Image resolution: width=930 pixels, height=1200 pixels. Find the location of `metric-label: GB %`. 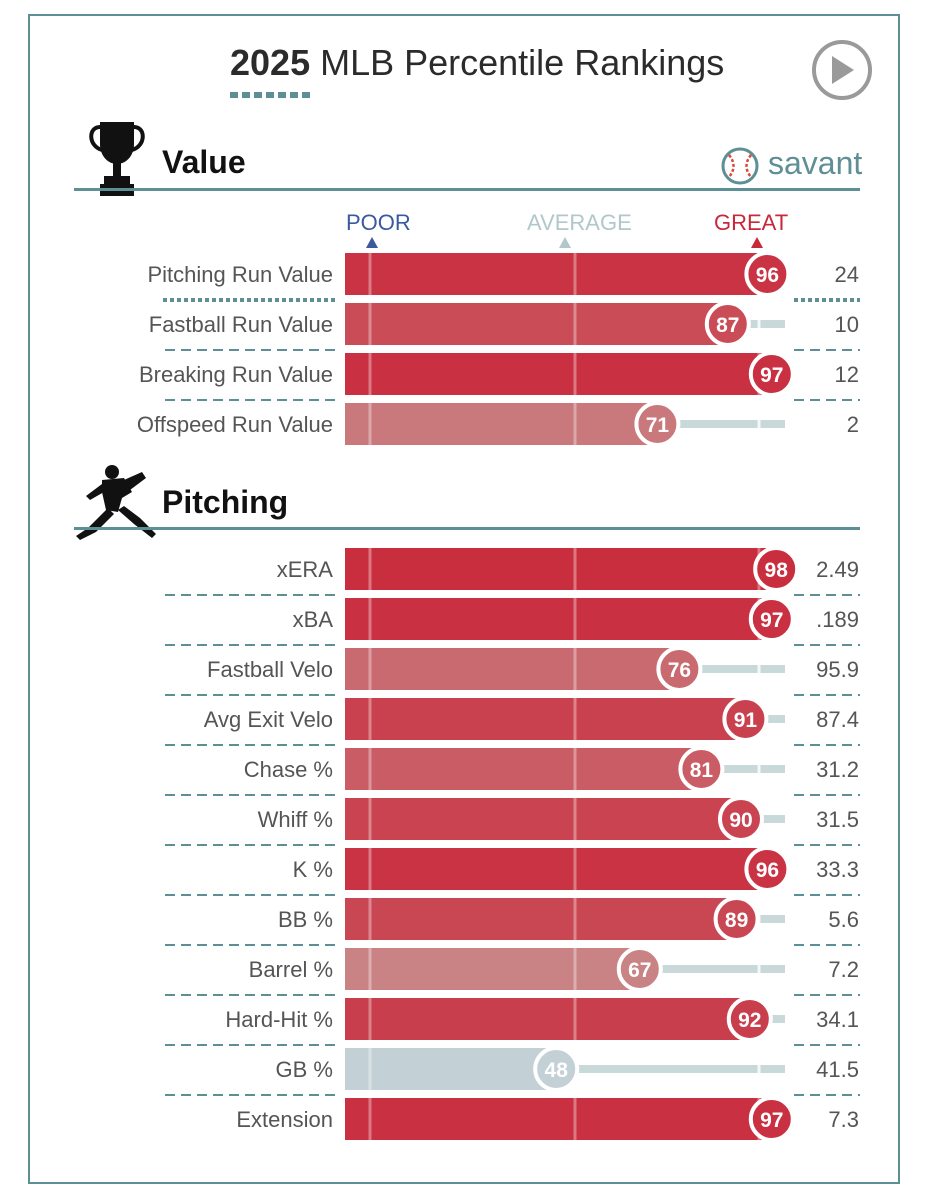

metric-label: GB % is located at coordinates (304, 1069).